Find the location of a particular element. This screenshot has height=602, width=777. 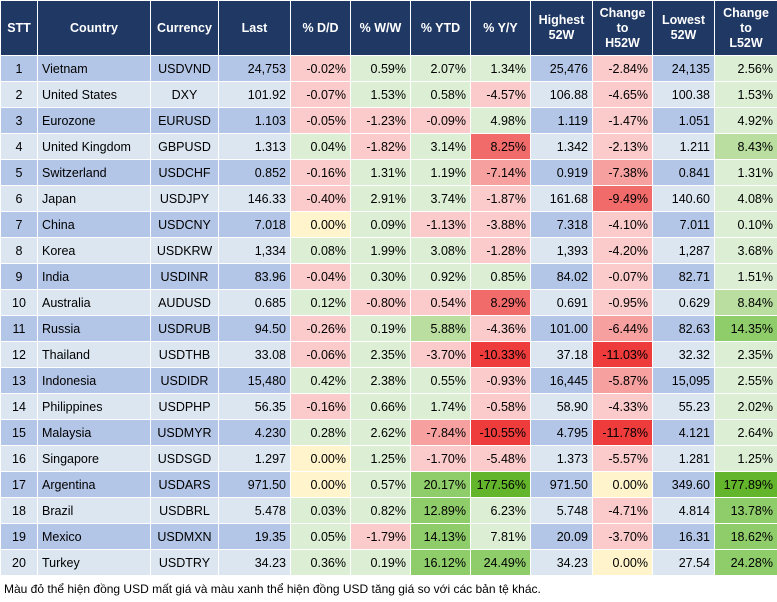

table-cell: 2.64% is located at coordinates (745, 432).